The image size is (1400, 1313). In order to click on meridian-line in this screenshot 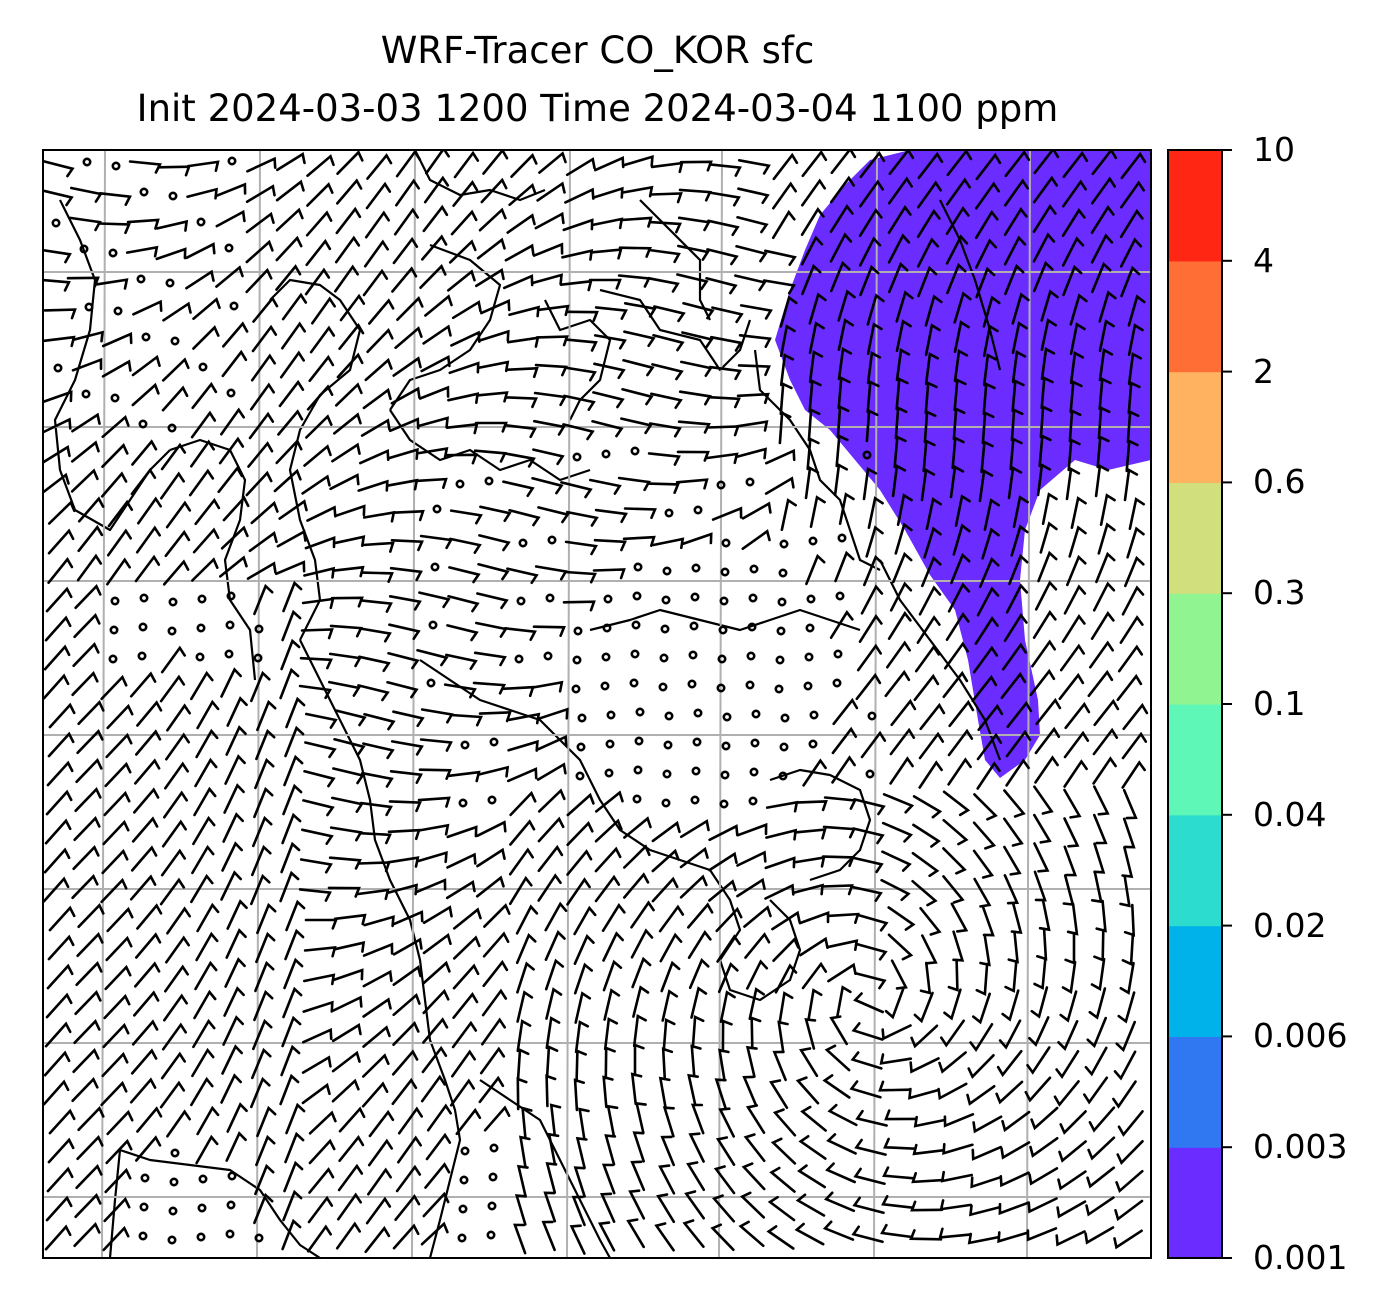, I will do `click(720, 704)`.